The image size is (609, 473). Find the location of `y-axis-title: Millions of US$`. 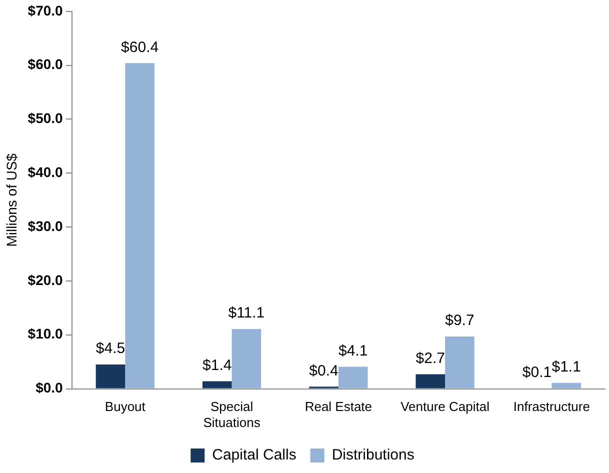

y-axis-title: Millions of US$ is located at coordinates (11, 200).